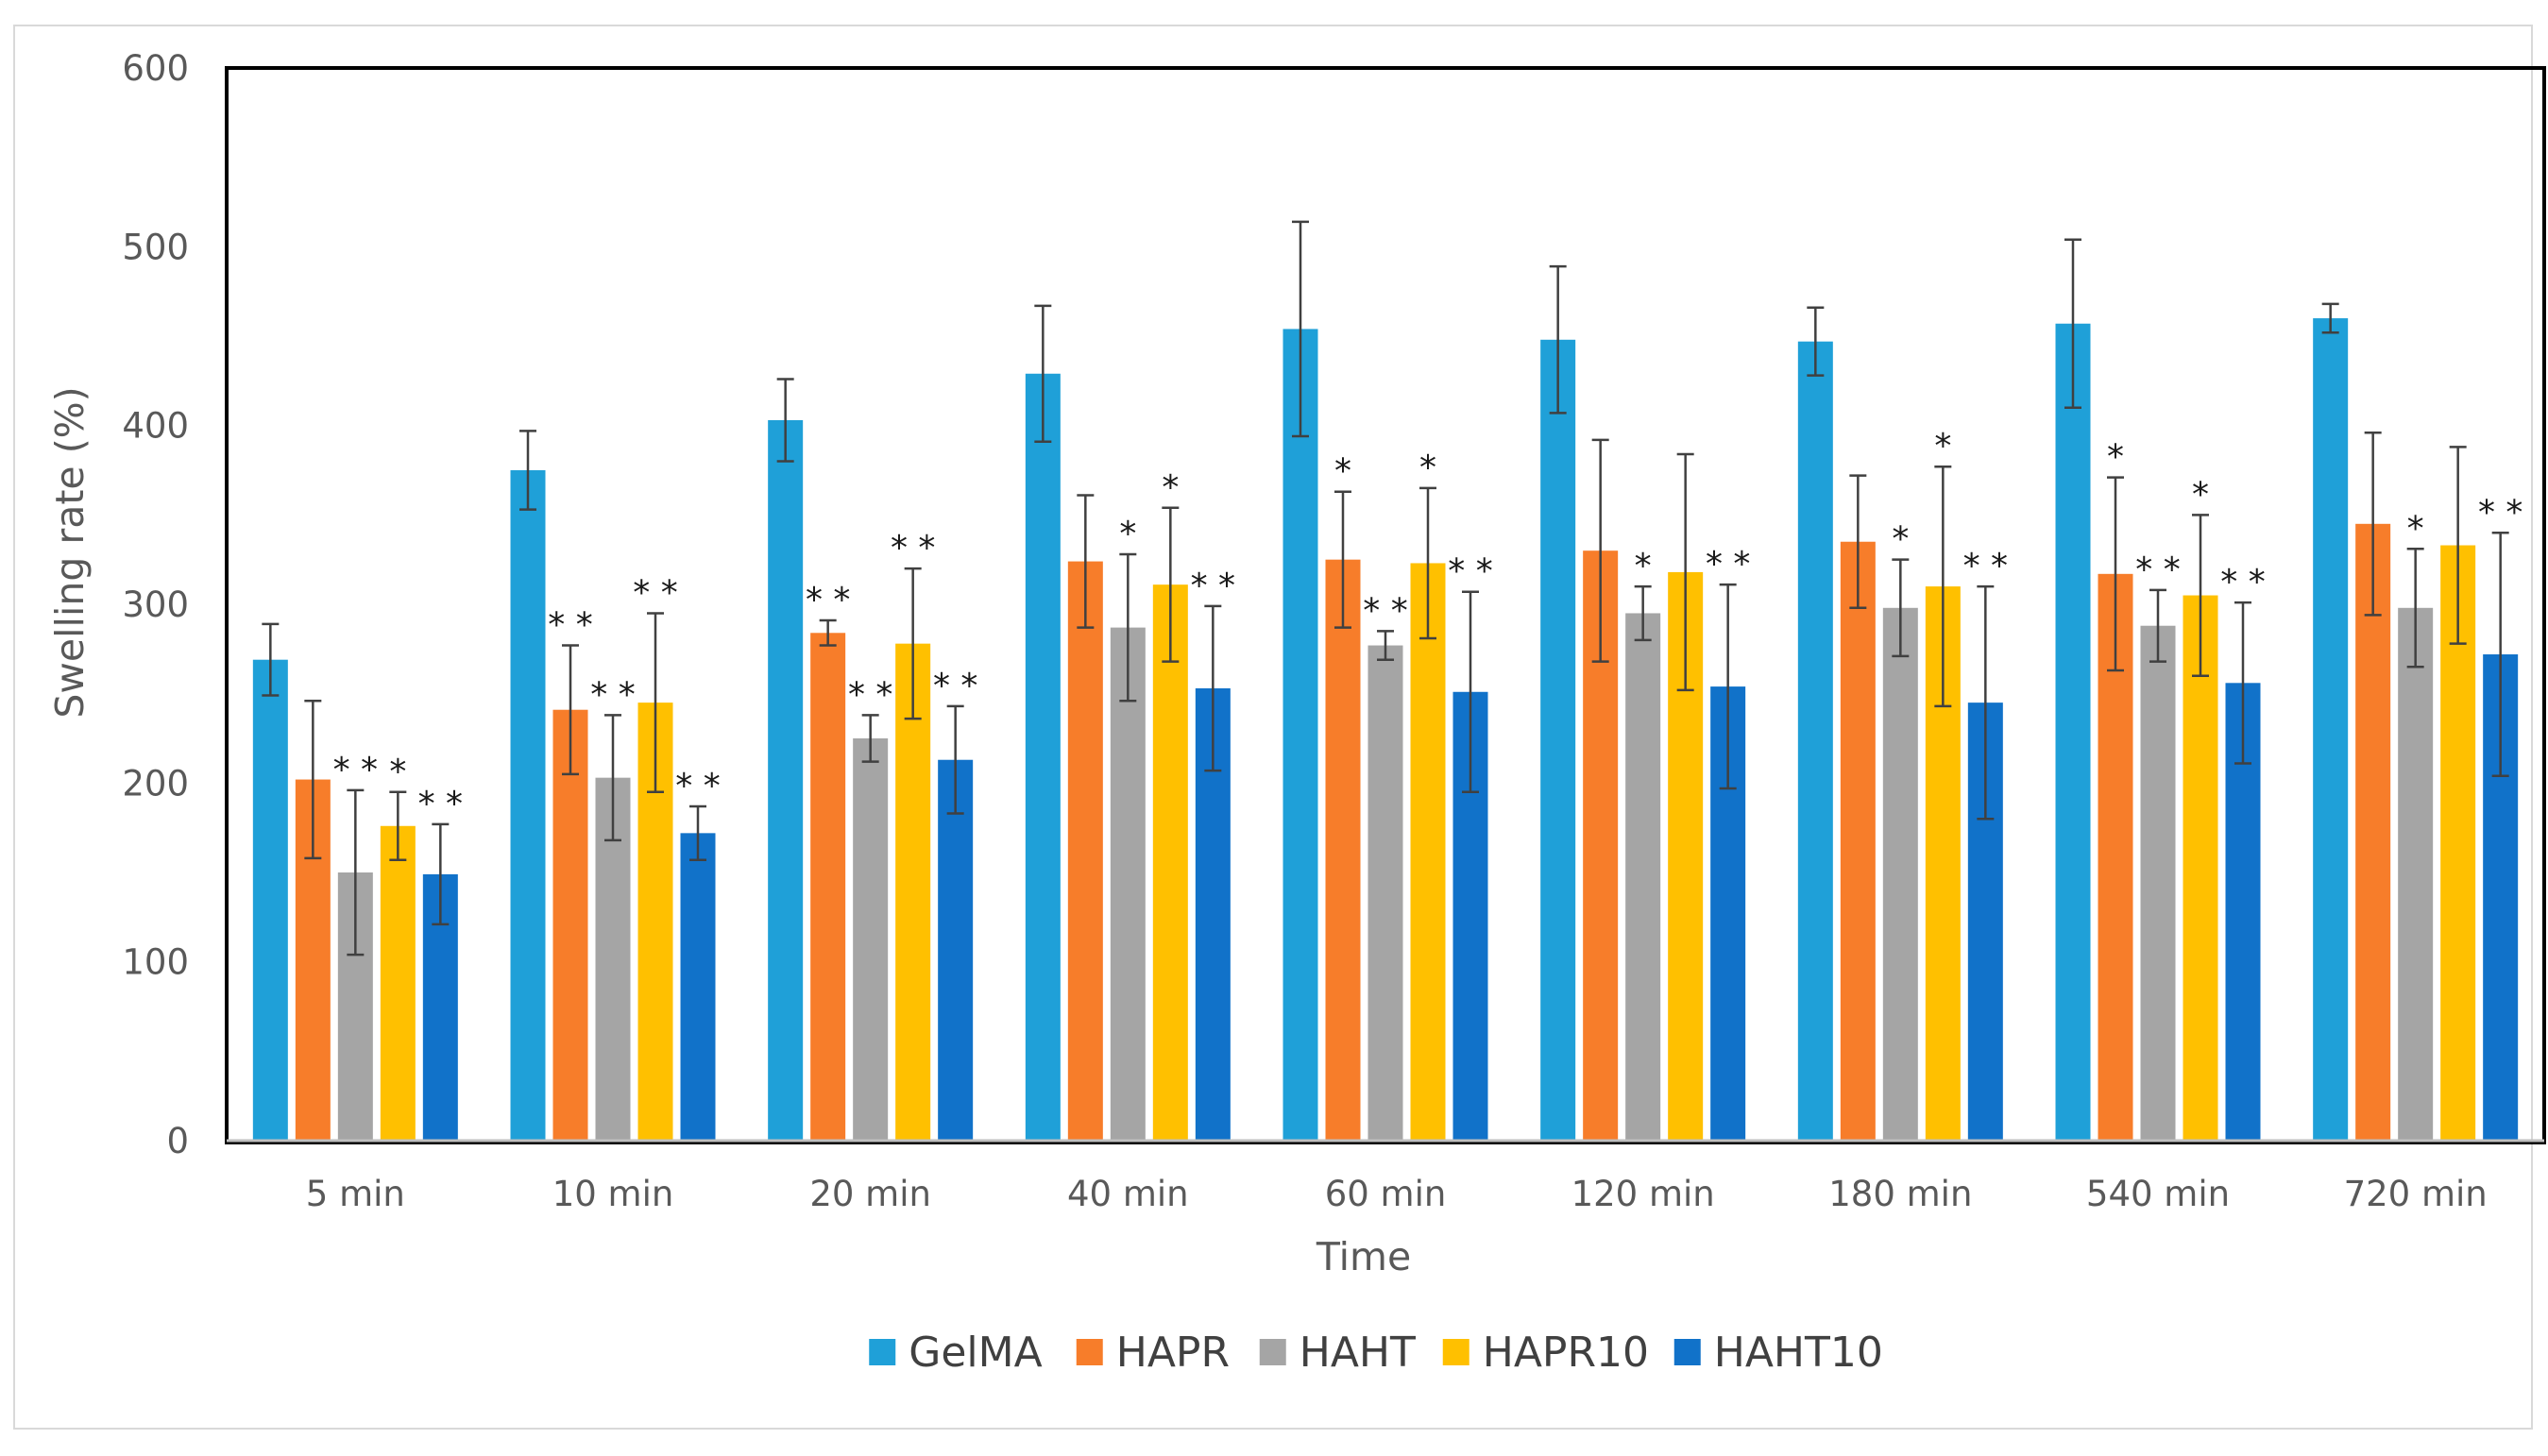  I want to click on x-tick-label: 60 min, so click(1386, 1194).